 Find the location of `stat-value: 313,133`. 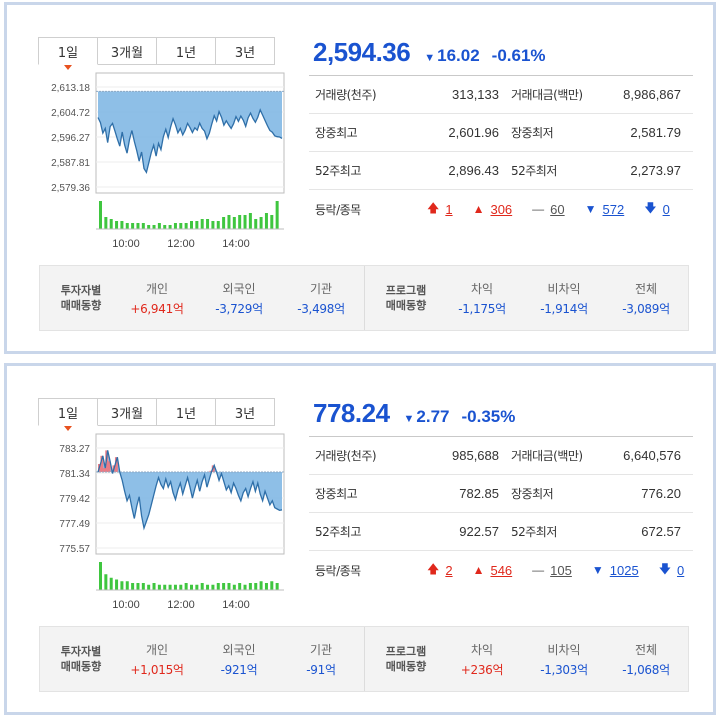

stat-value: 313,133 is located at coordinates (475, 94).